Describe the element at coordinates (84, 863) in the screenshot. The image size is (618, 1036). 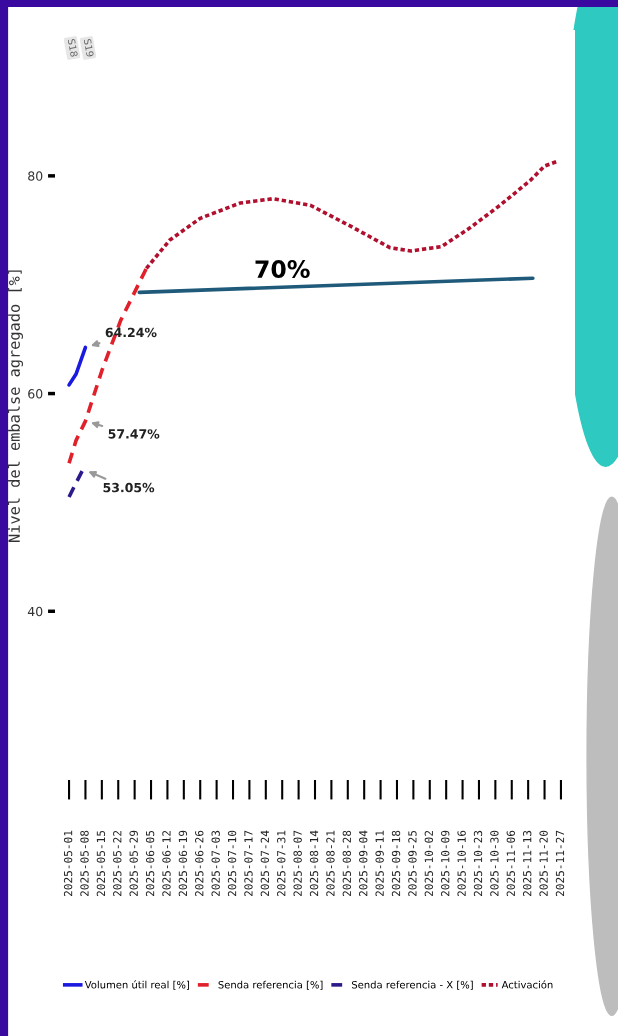
I see `x-tick-label: 2025-05-08` at that location.